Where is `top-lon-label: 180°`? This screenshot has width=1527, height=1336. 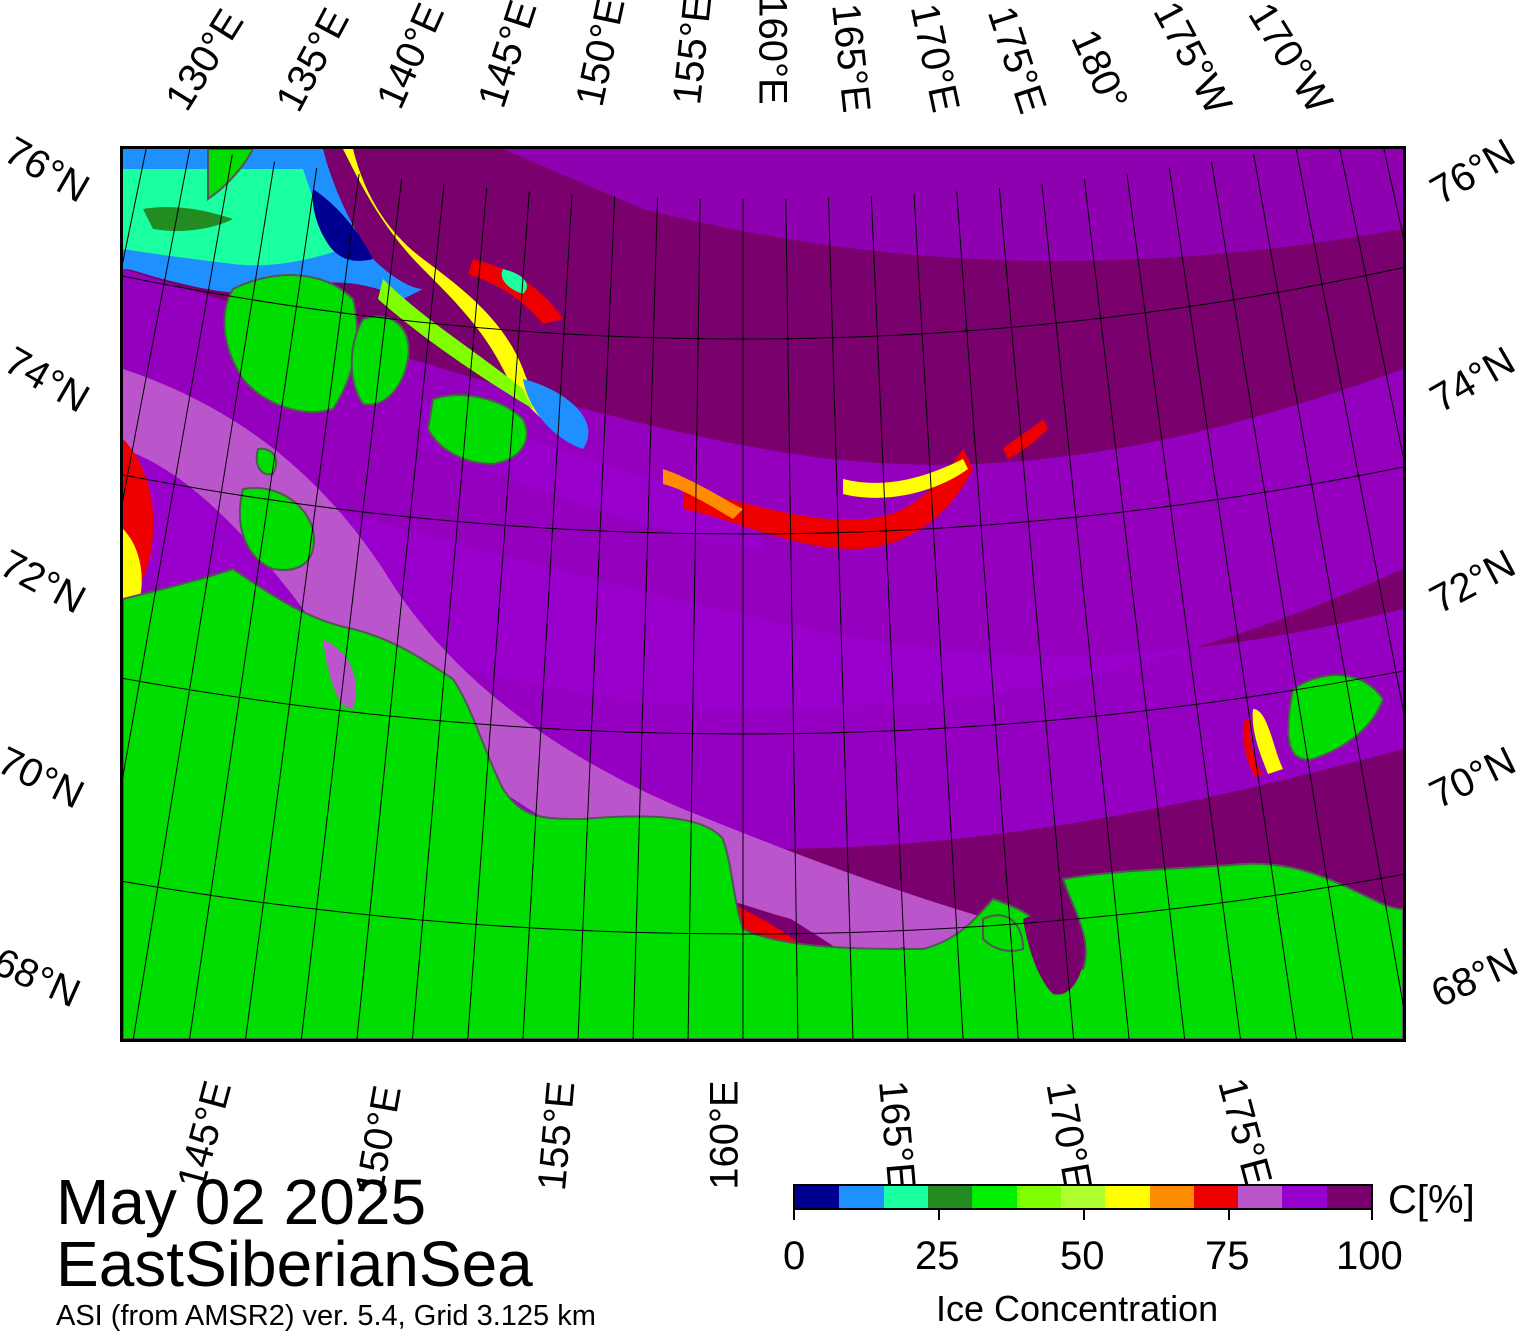 top-lon-label: 180° is located at coordinates (1099, 70).